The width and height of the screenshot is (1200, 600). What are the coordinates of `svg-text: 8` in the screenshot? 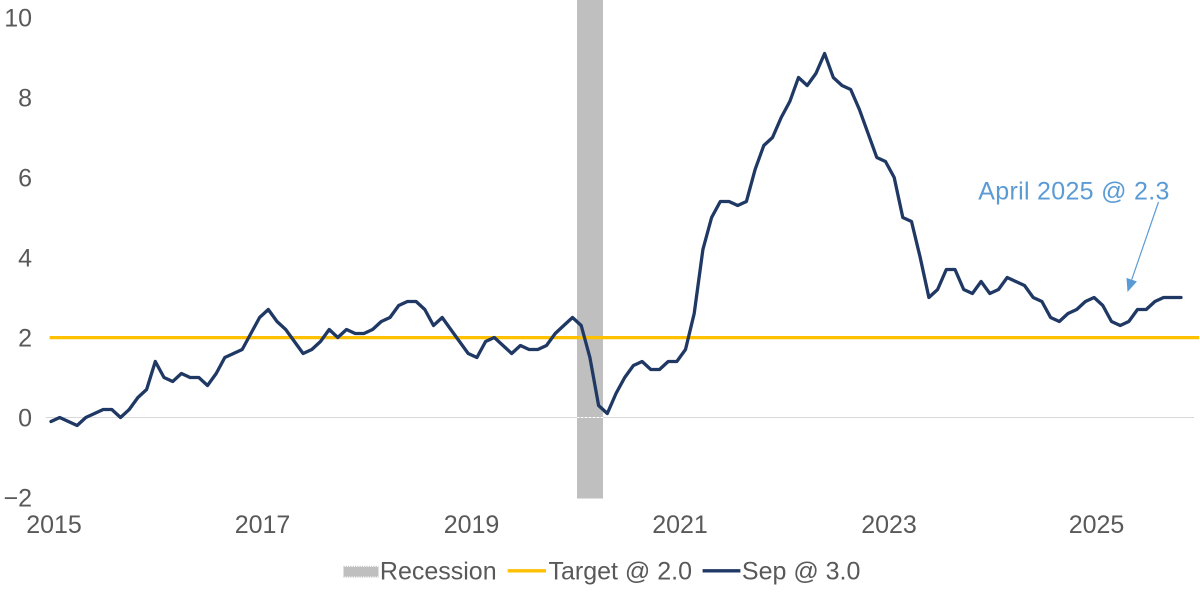 It's located at (25, 99).